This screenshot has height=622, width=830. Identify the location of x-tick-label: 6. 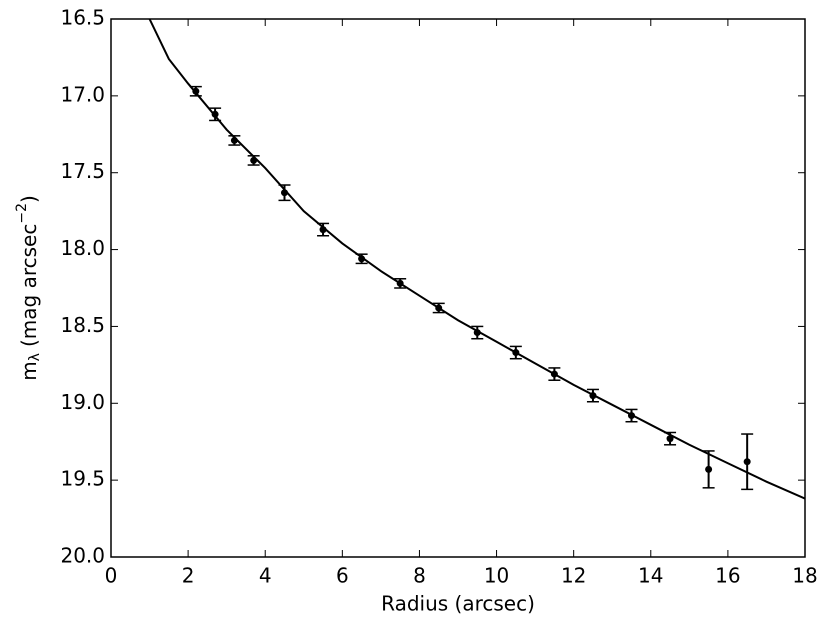
(342, 576).